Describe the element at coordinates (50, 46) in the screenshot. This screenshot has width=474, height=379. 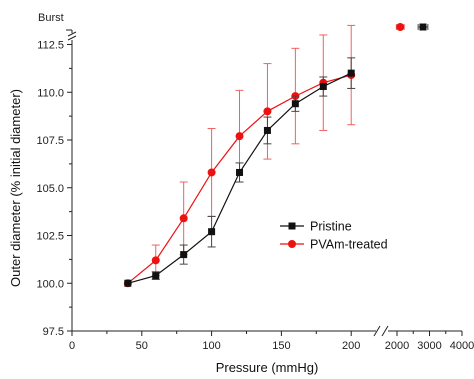
I see `y-tick-label: 112.5` at that location.